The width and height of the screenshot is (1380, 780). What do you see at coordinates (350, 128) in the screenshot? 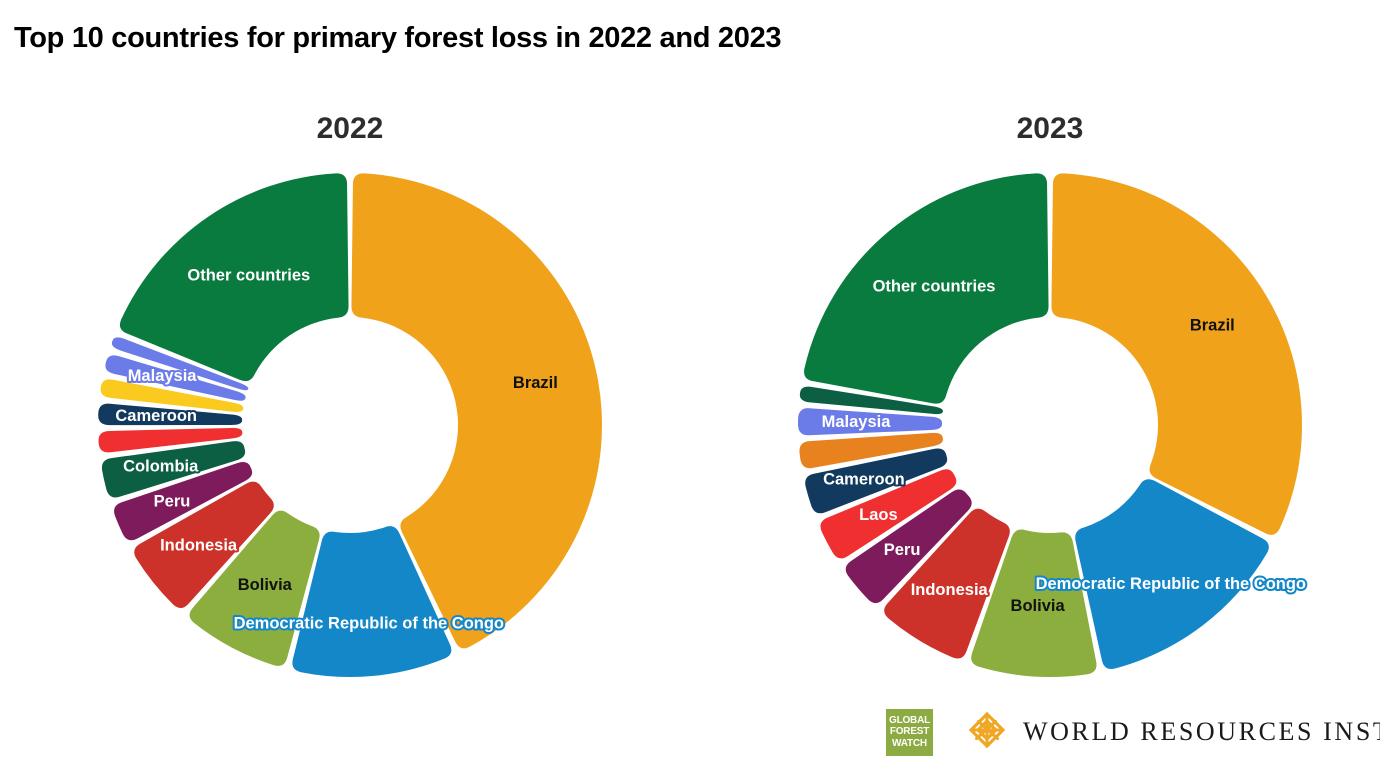
I see `chart-title-2022: 2022` at bounding box center [350, 128].